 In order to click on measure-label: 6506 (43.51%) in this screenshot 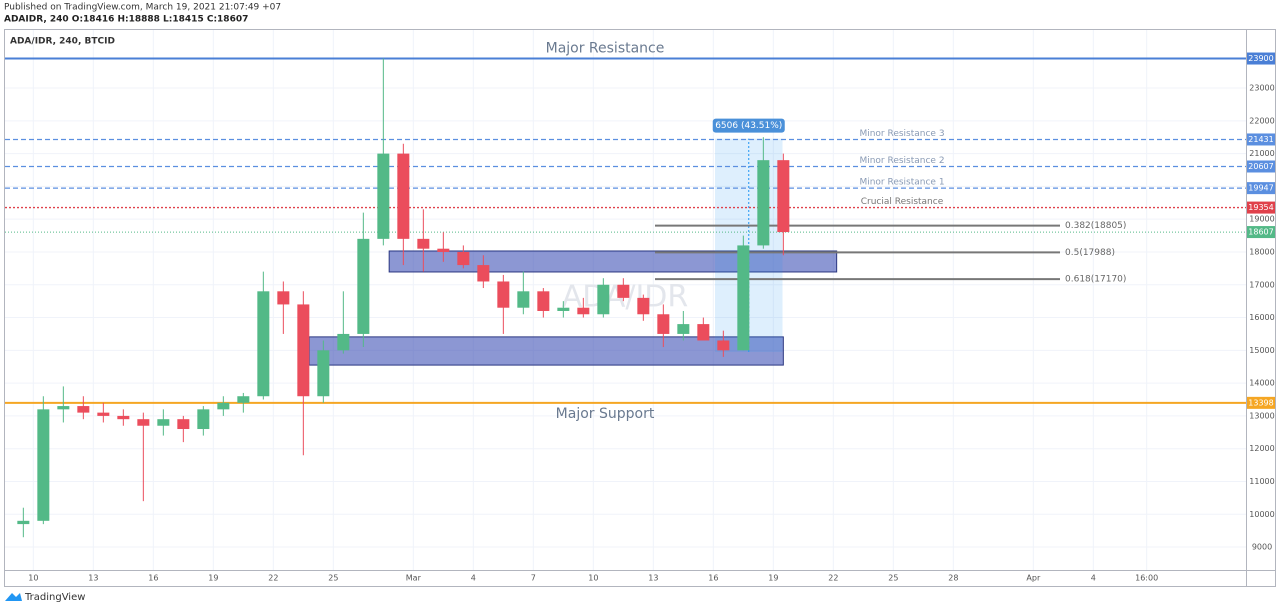, I will do `click(748, 126)`.